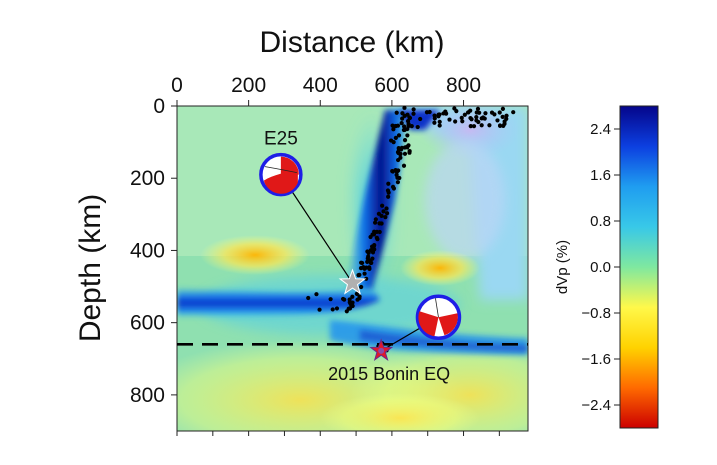  What do you see at coordinates (596, 313) in the screenshot?
I see `colorbar-tick-label: −0.8` at bounding box center [596, 313].